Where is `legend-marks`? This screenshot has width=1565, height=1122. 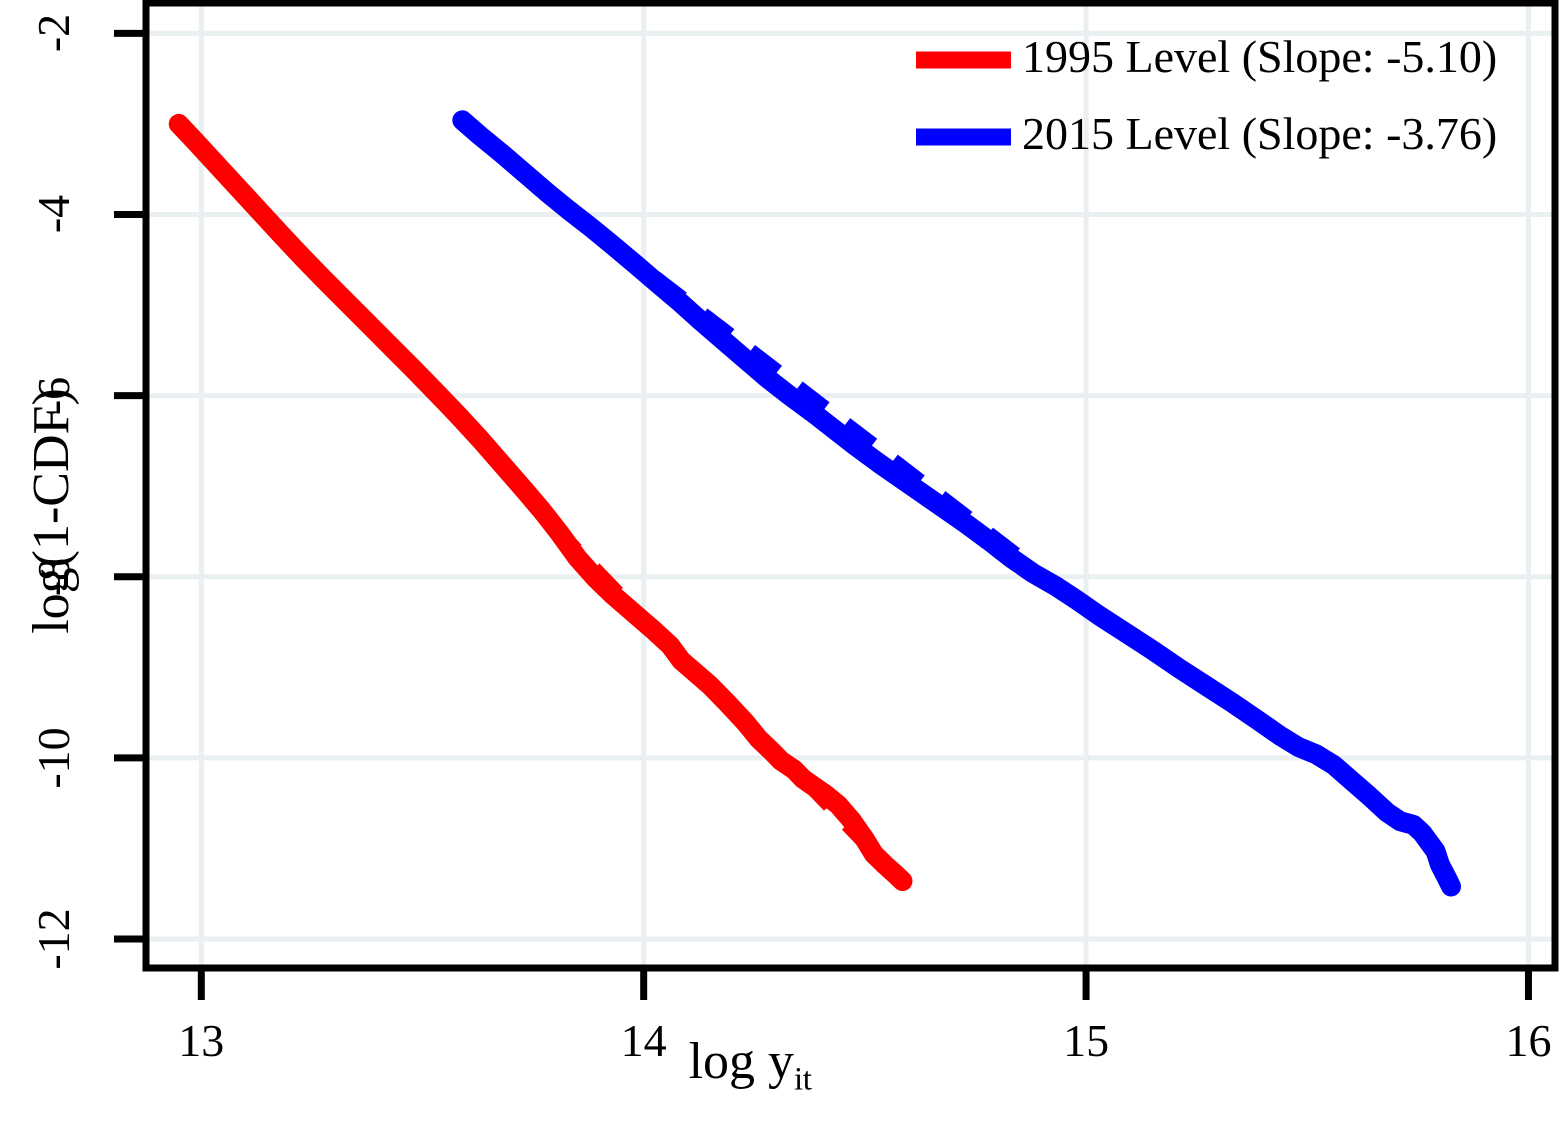
legend-marks is located at coordinates (963, 98).